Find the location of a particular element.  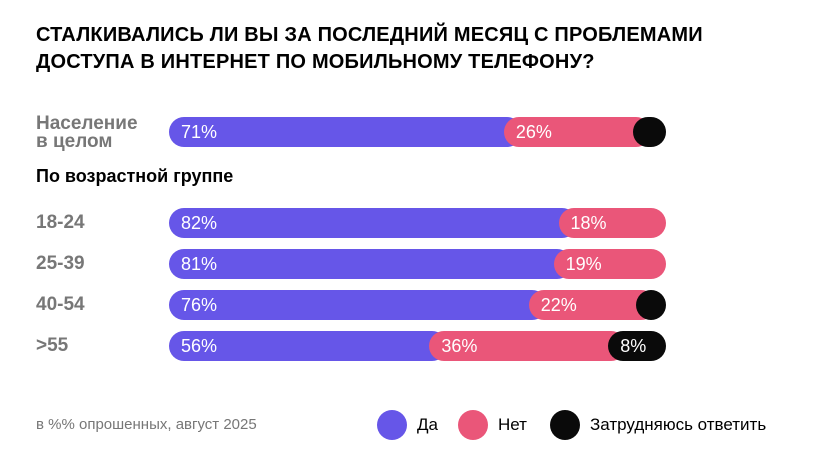

bar-row: 56% 36% 8% is located at coordinates (417, 346).